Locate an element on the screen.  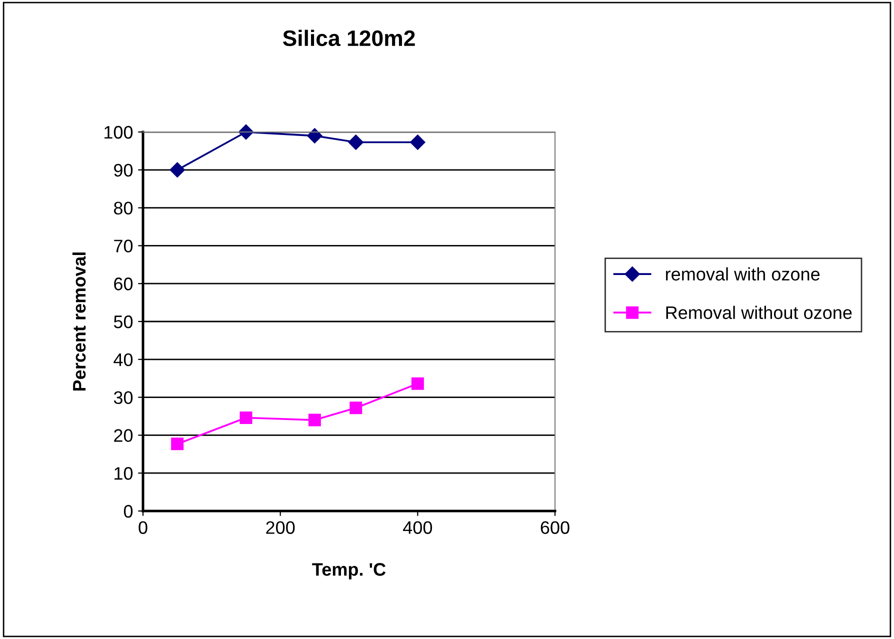
y-tick-label: 60 is located at coordinates (123, 284).